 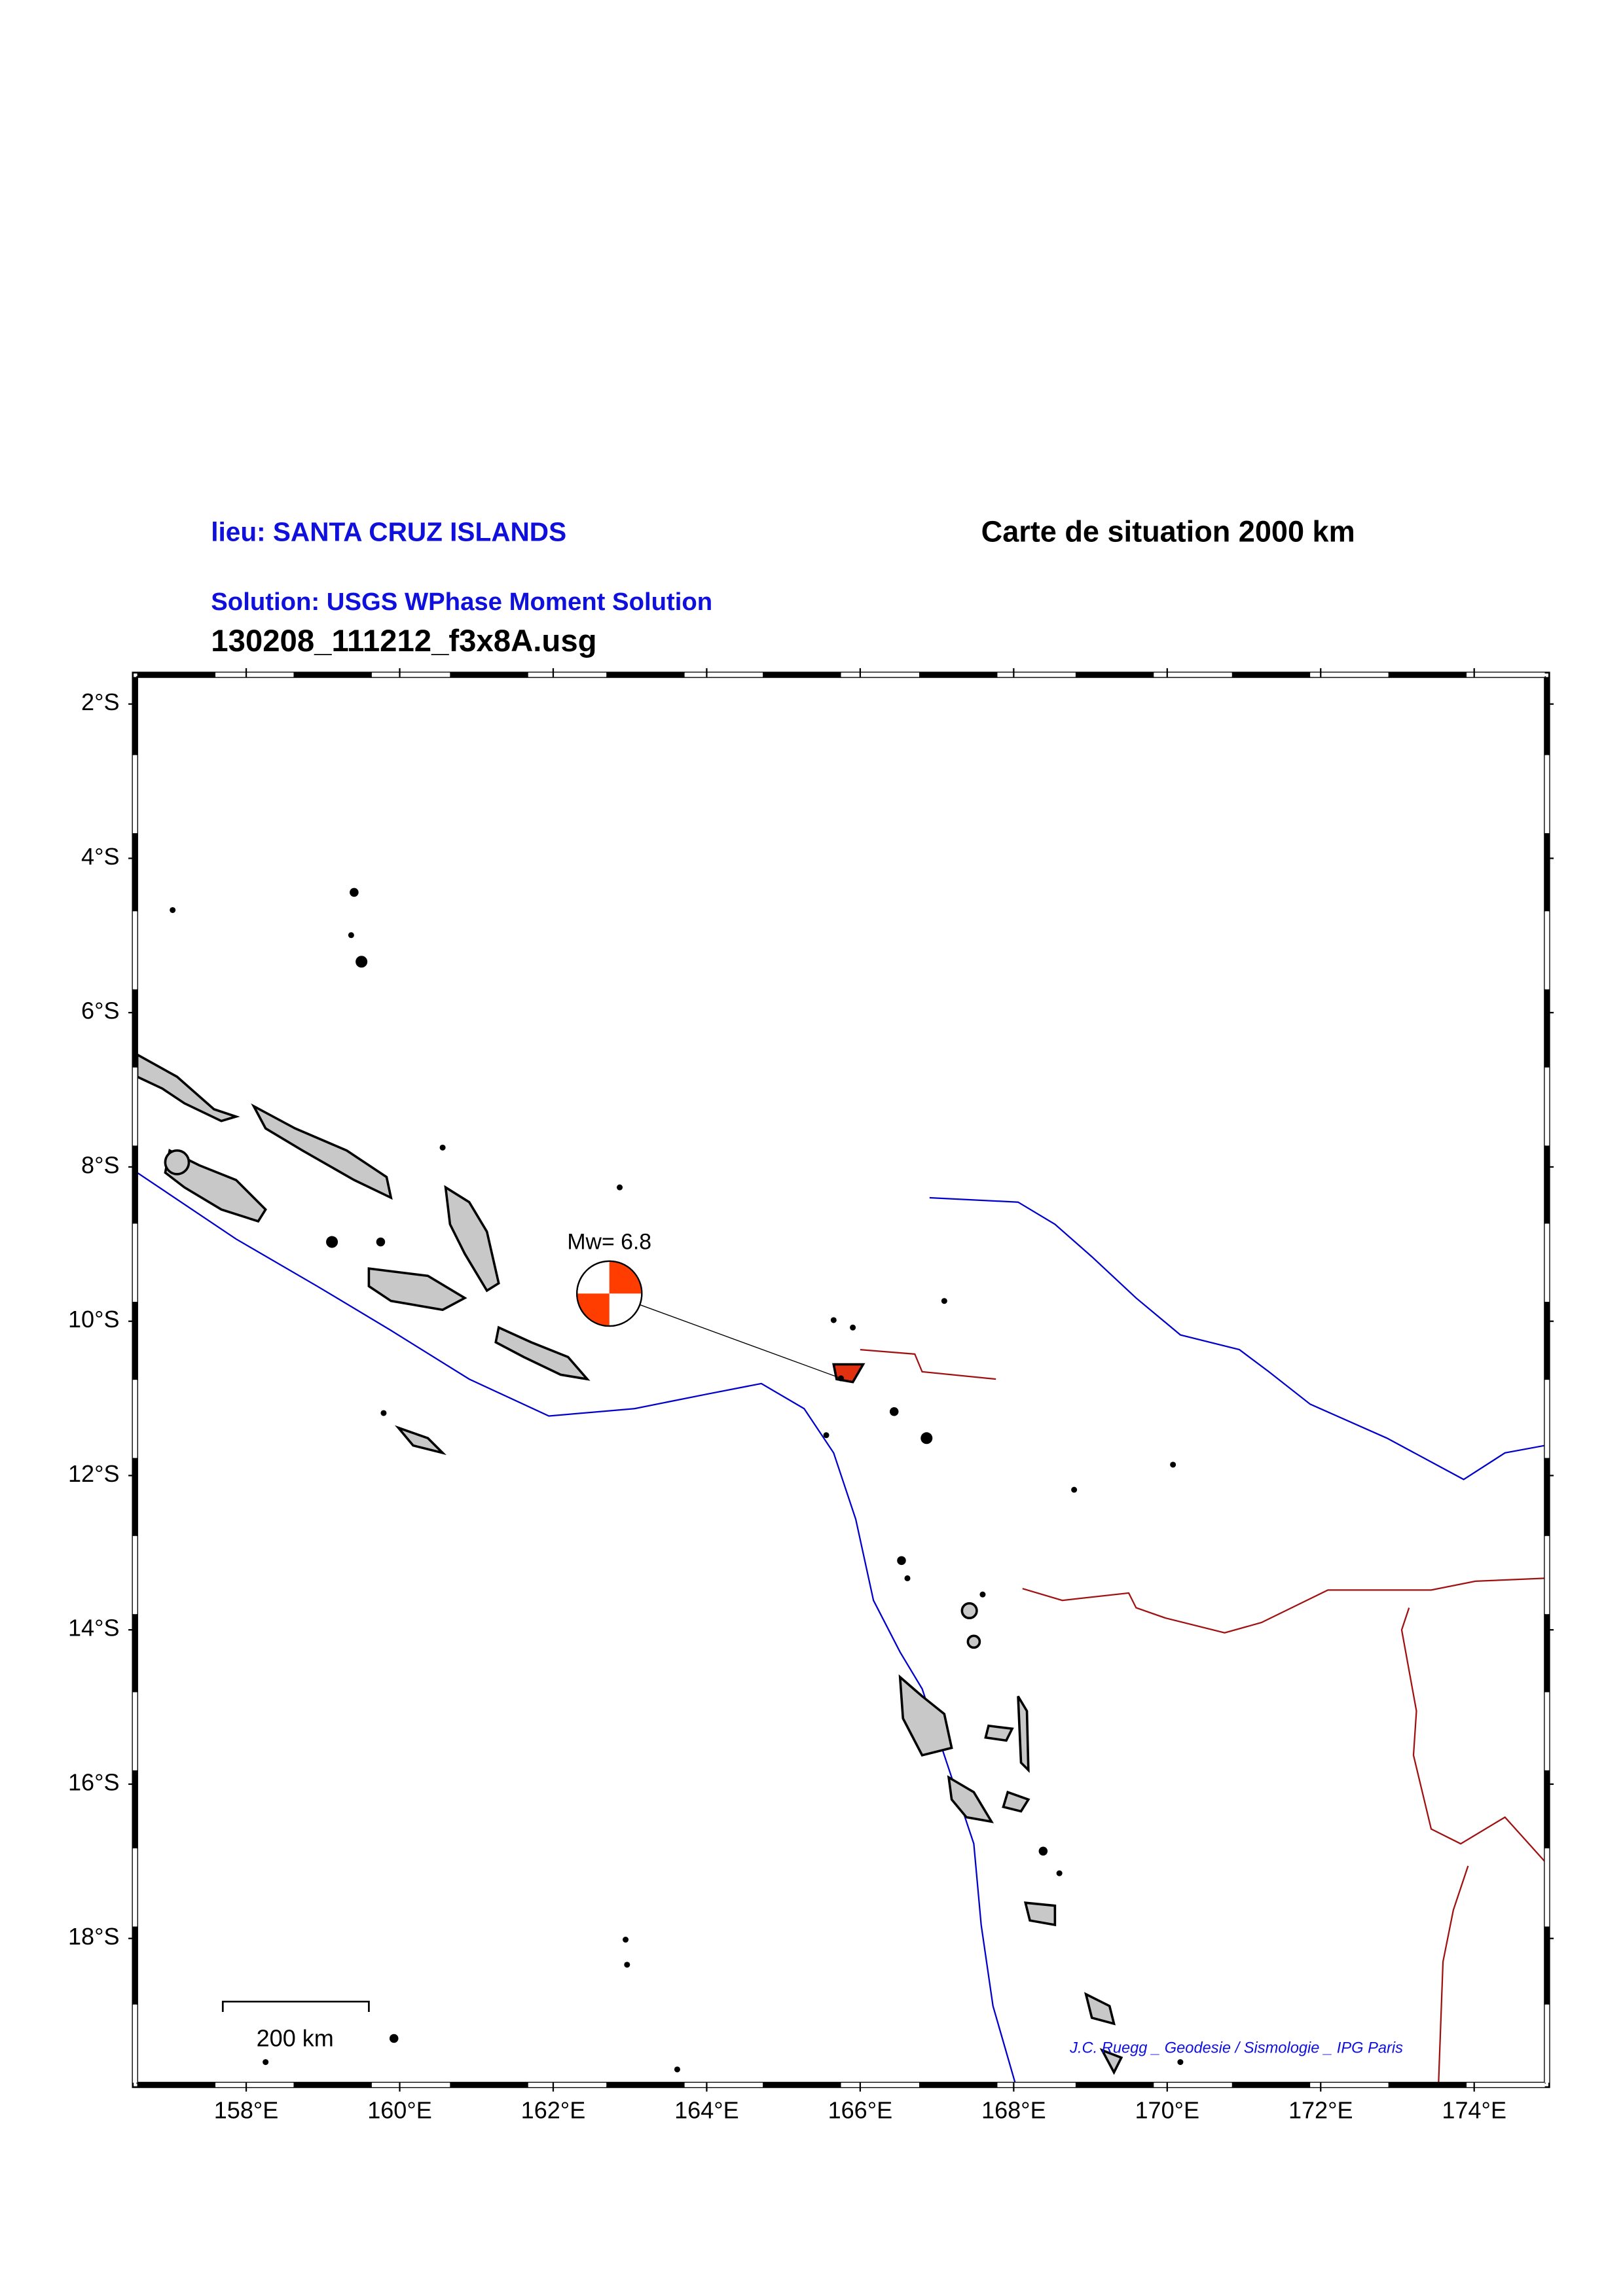 I want to click on lat-tick-label: 6°S, so click(x=100, y=1010).